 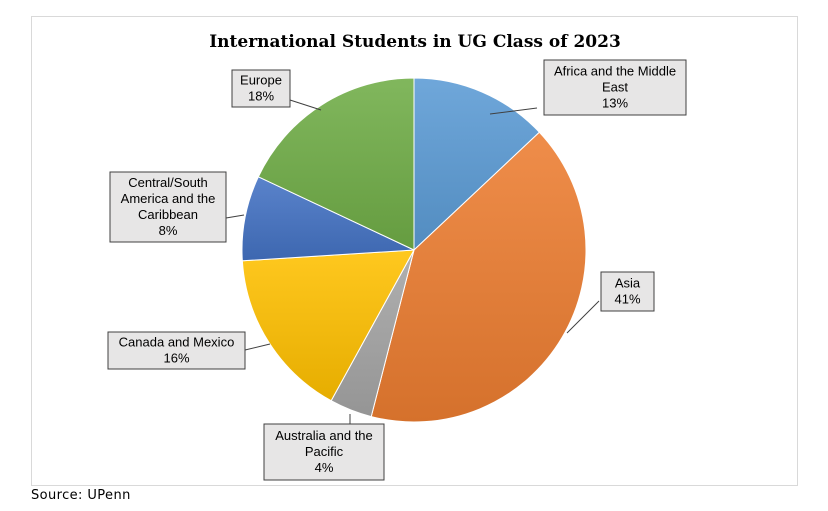 What do you see at coordinates (324, 467) in the screenshot?
I see `slice-percent-label: 4%` at bounding box center [324, 467].